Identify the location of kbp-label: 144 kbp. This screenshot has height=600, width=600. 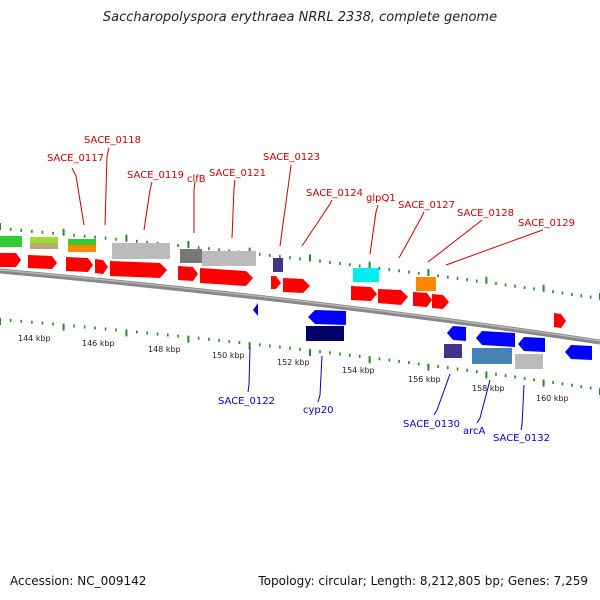
(34, 338).